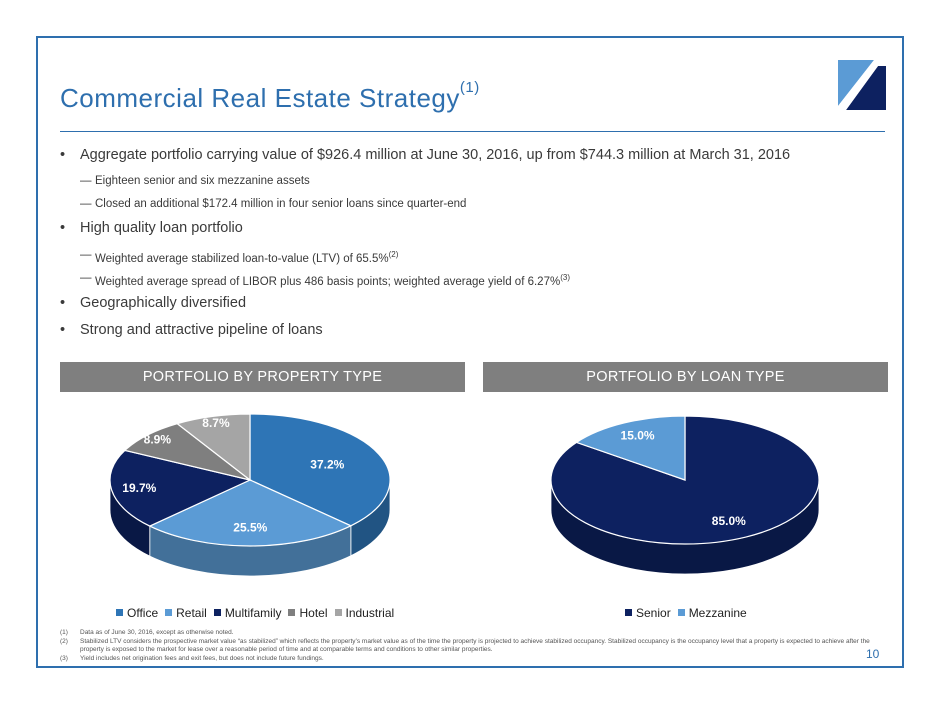 Image resolution: width=940 pixels, height=705 pixels. I want to click on pie-slice-retail, so click(250, 513).